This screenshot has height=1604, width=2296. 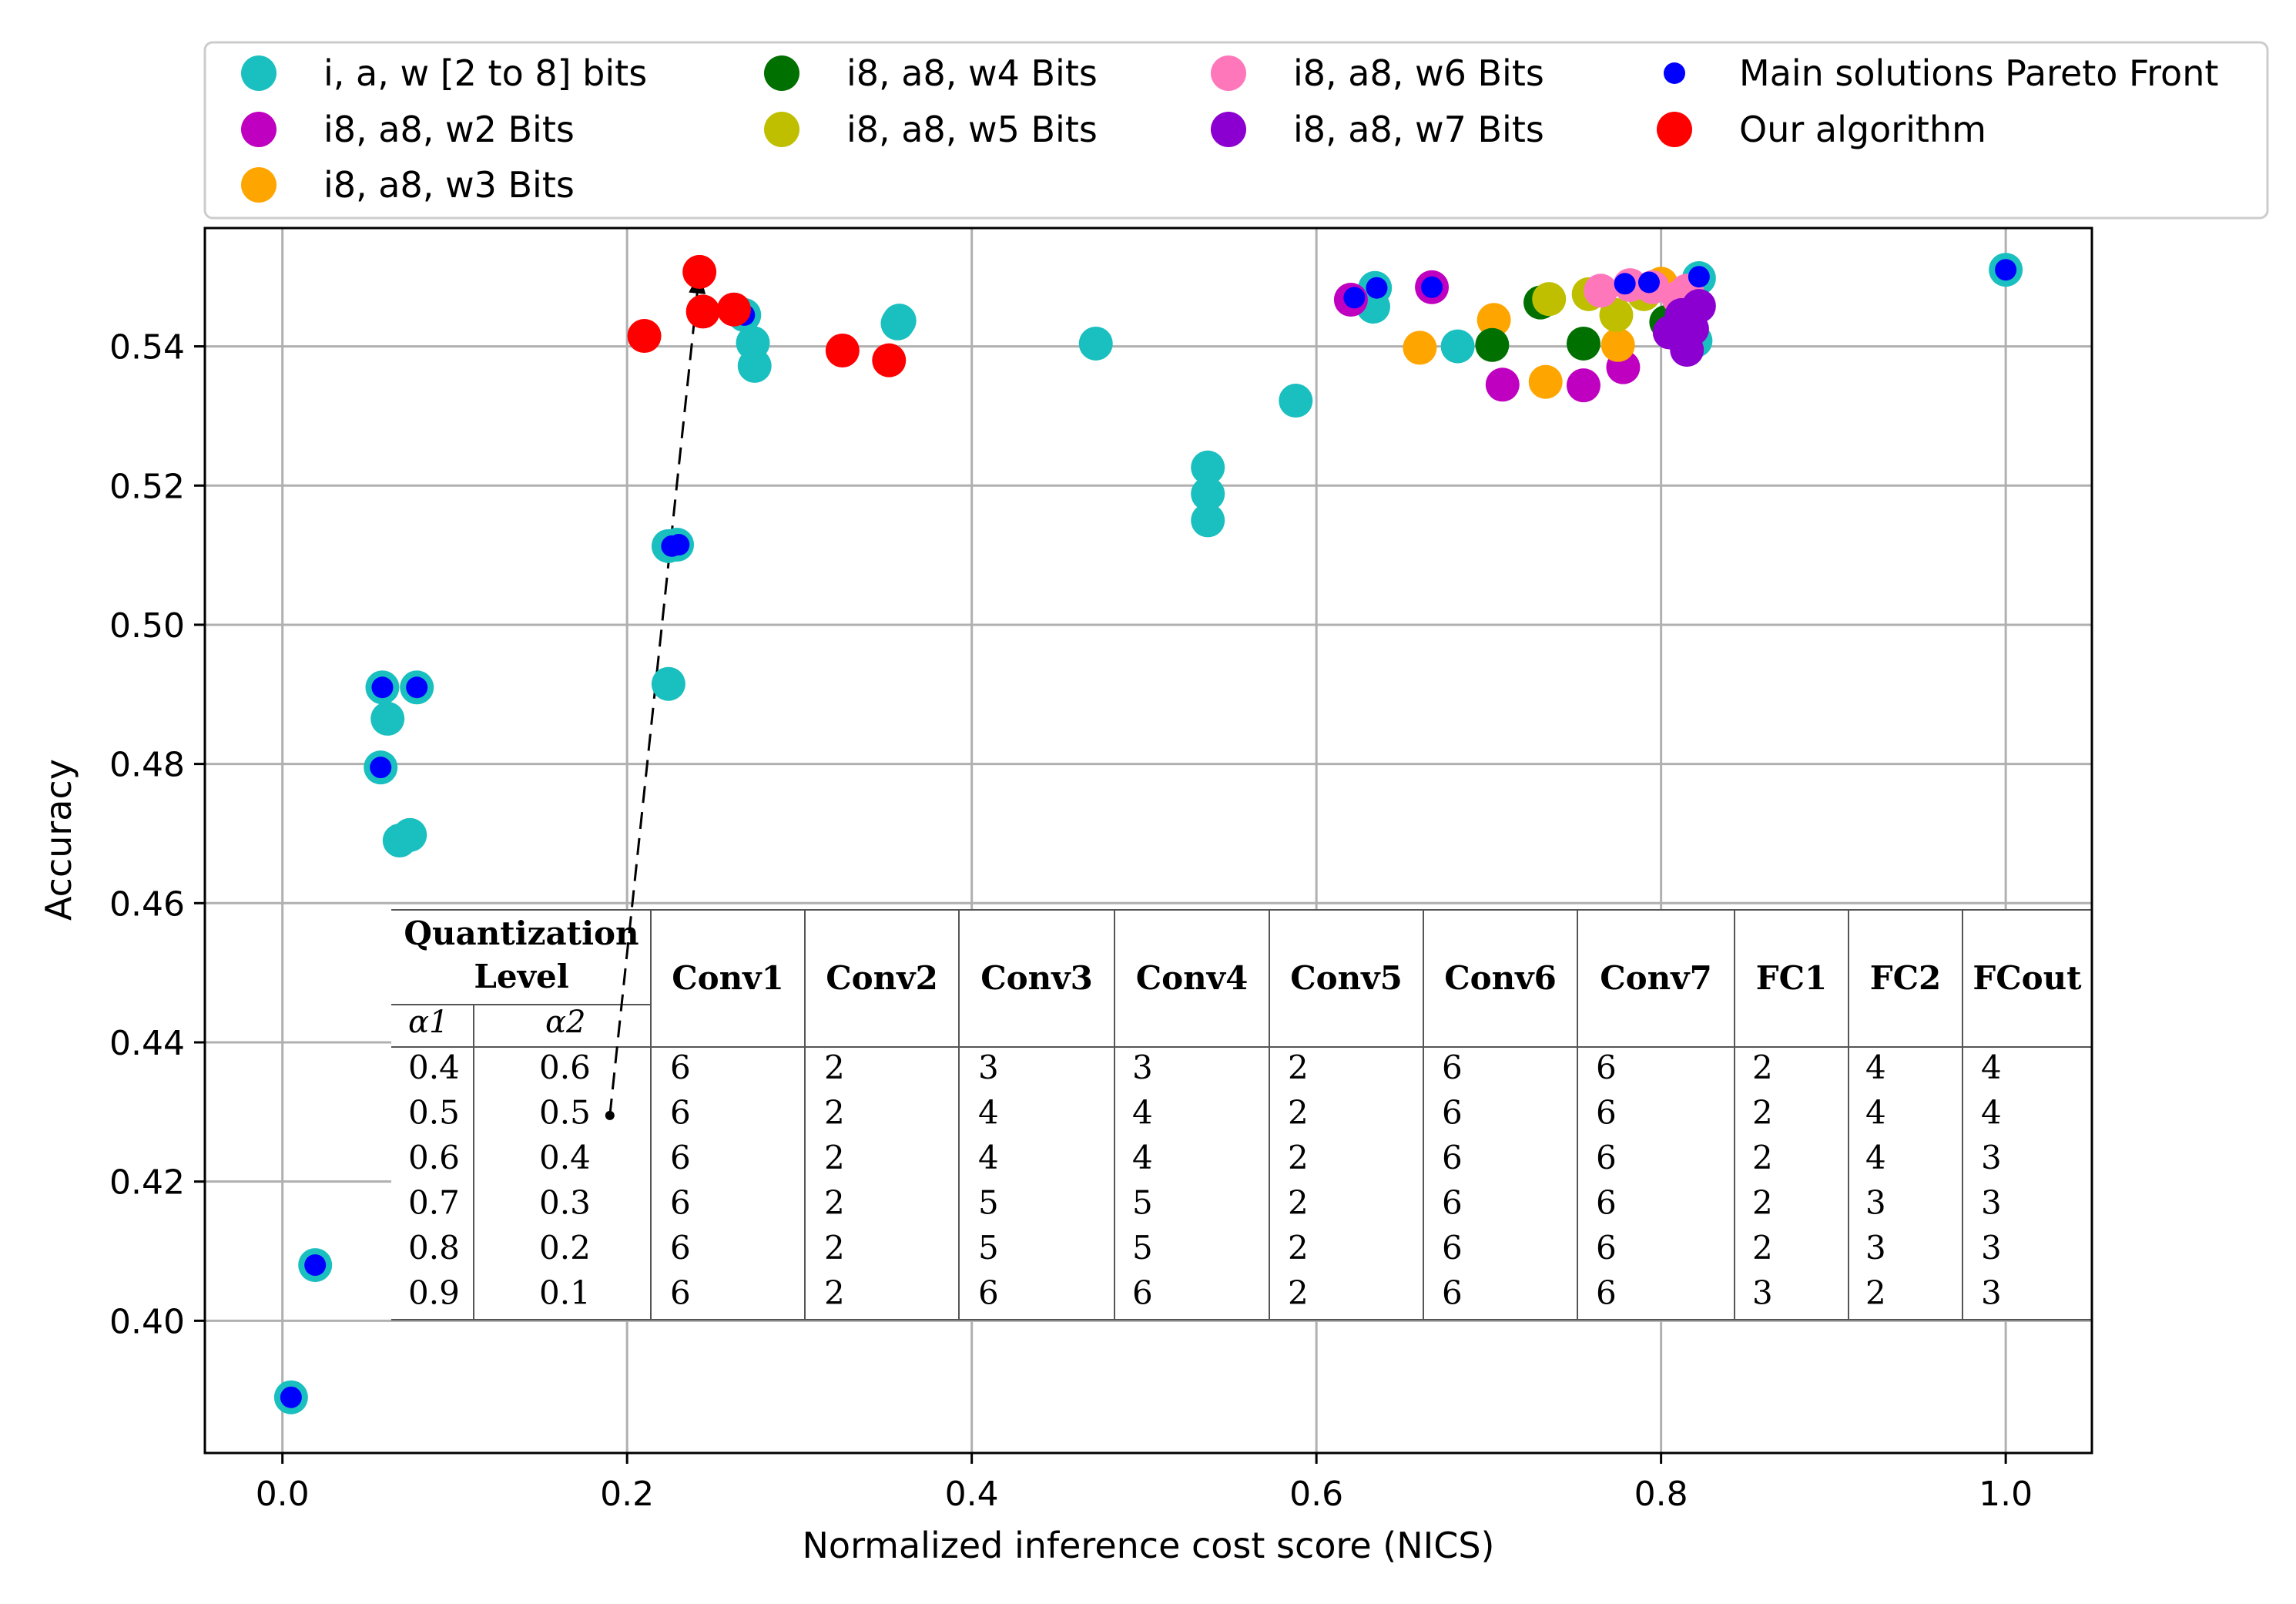 What do you see at coordinates (1583, 385) in the screenshot?
I see `point-i8-a8-w2-bits` at bounding box center [1583, 385].